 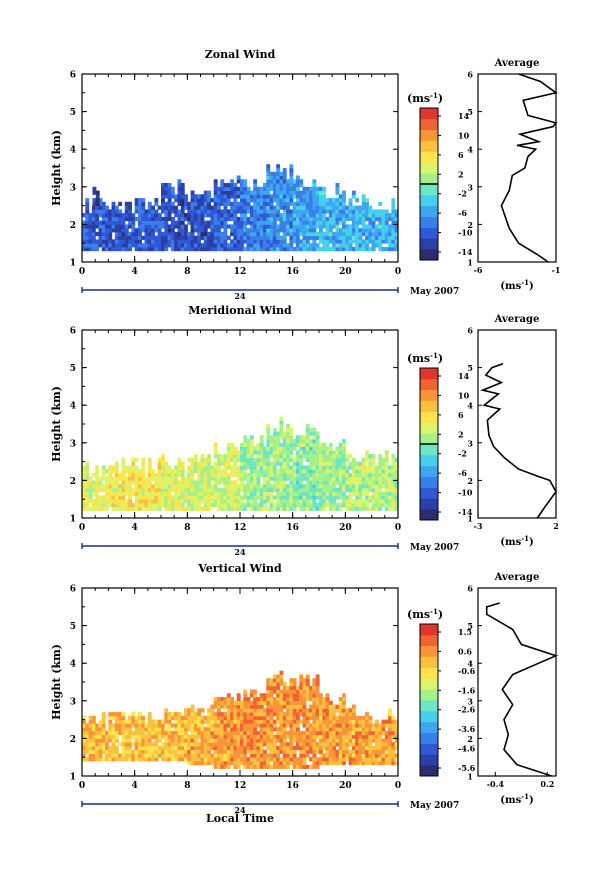 I want to click on colorbar-swatch, so click(x=429, y=135).